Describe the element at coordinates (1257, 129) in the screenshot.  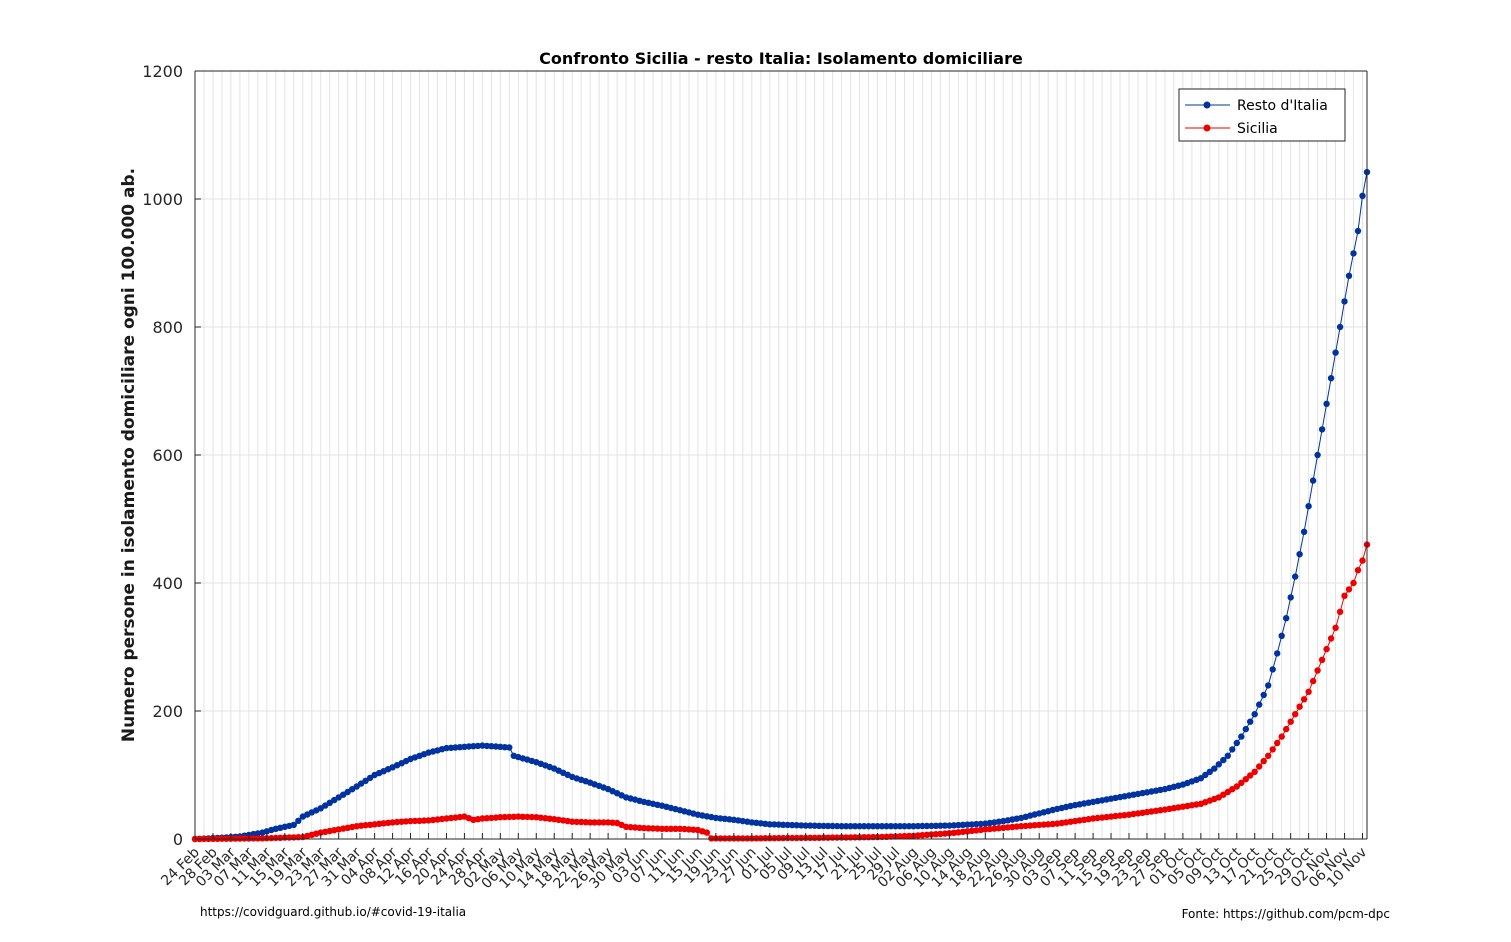
I see `legend-label-sicilia: Sicilia` at that location.